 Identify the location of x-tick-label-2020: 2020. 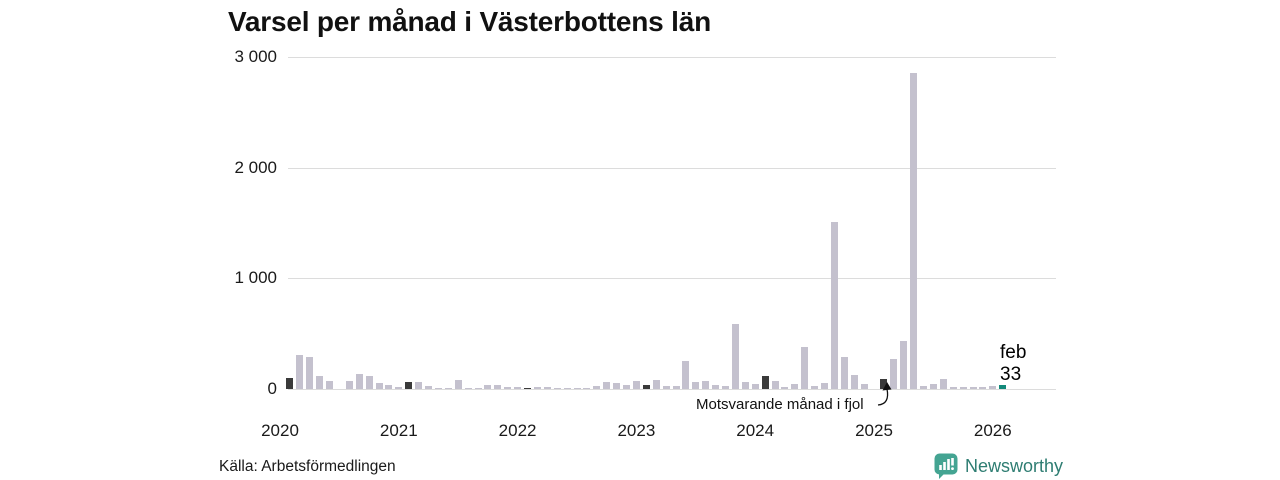
(280, 430).